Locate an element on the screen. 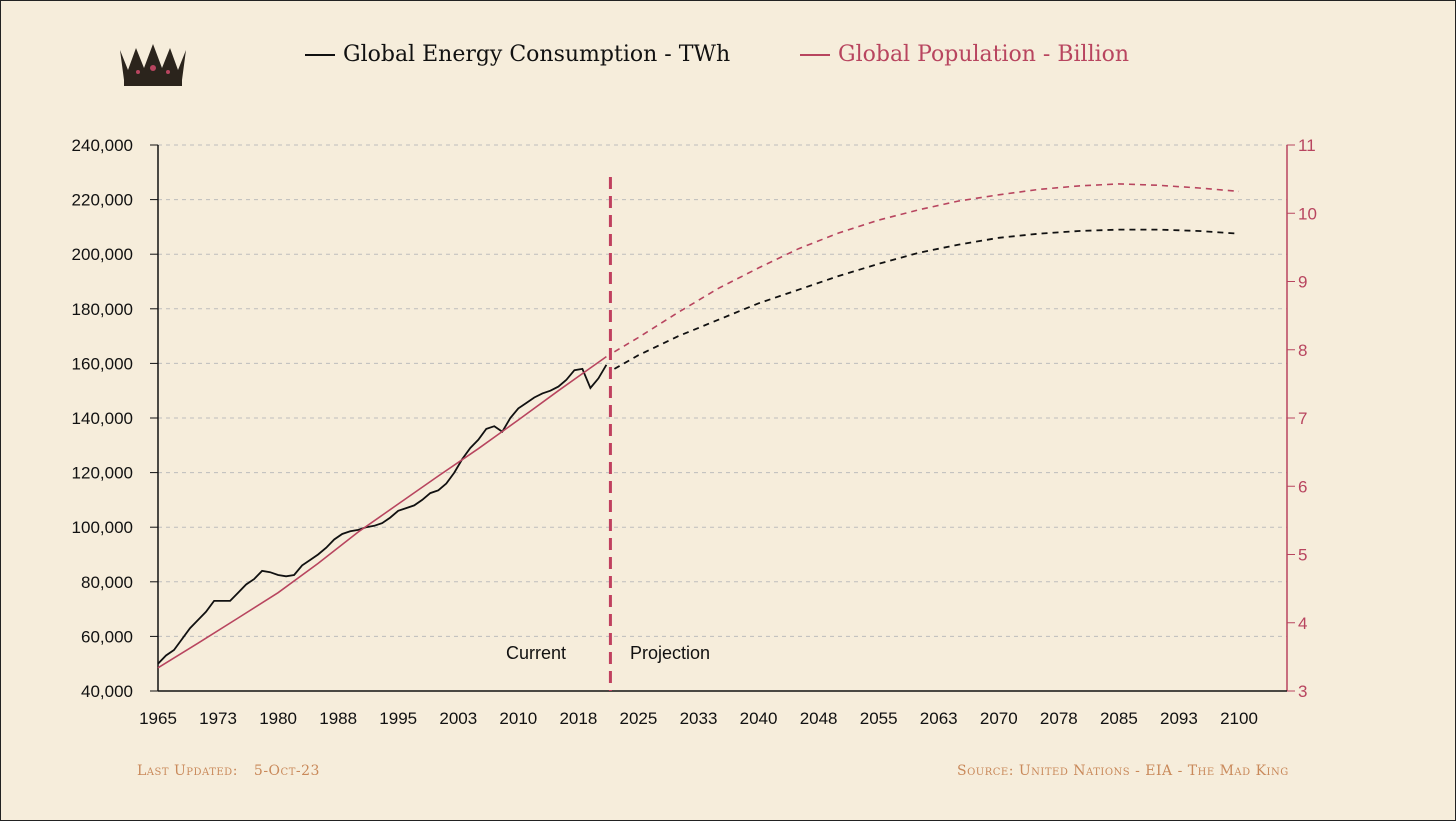  y-right-tick-label: 7 is located at coordinates (1302, 418).